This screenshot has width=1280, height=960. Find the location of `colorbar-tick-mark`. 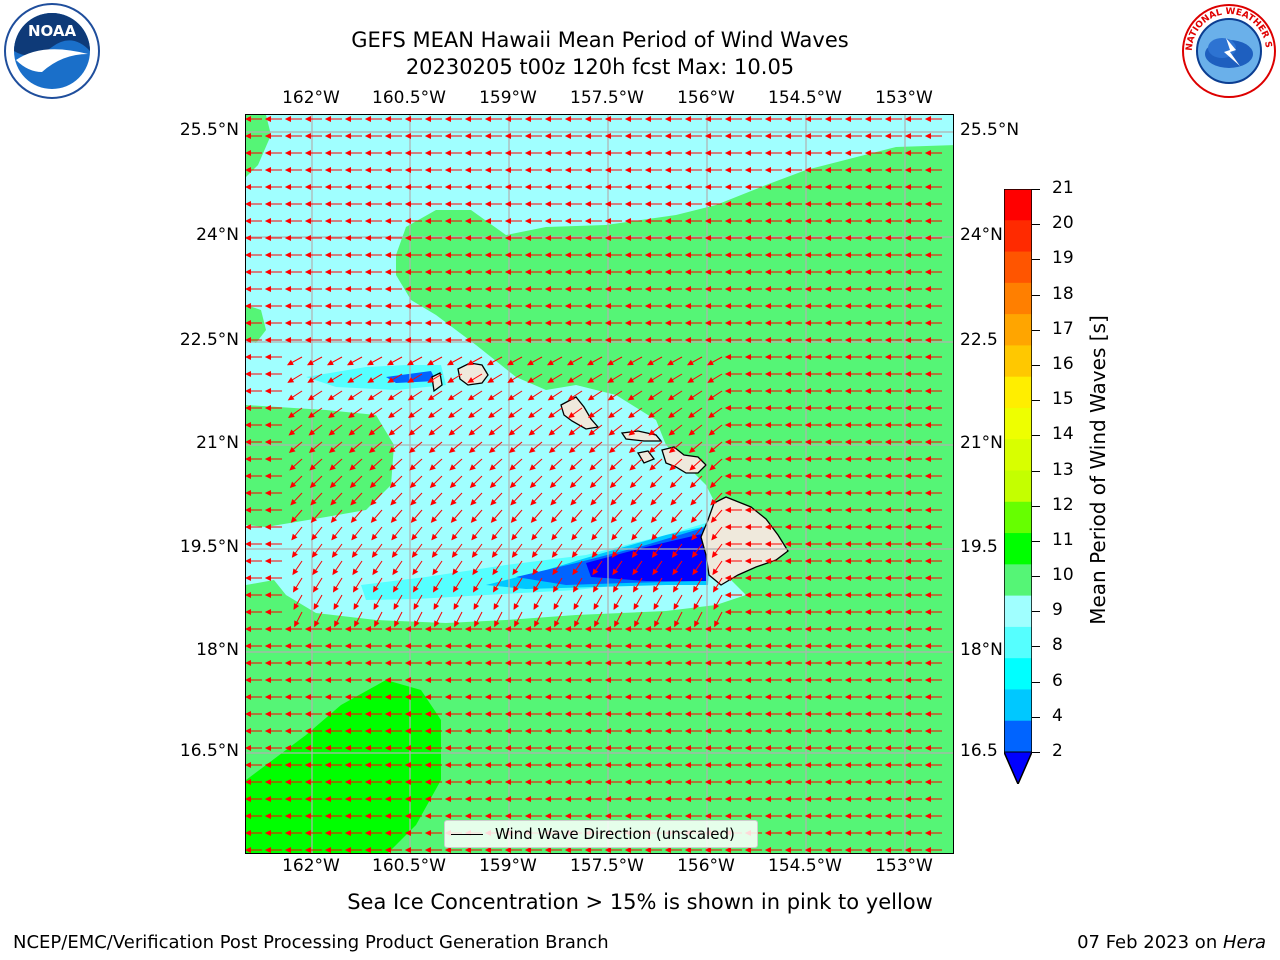

colorbar-tick-mark is located at coordinates (1036, 471).